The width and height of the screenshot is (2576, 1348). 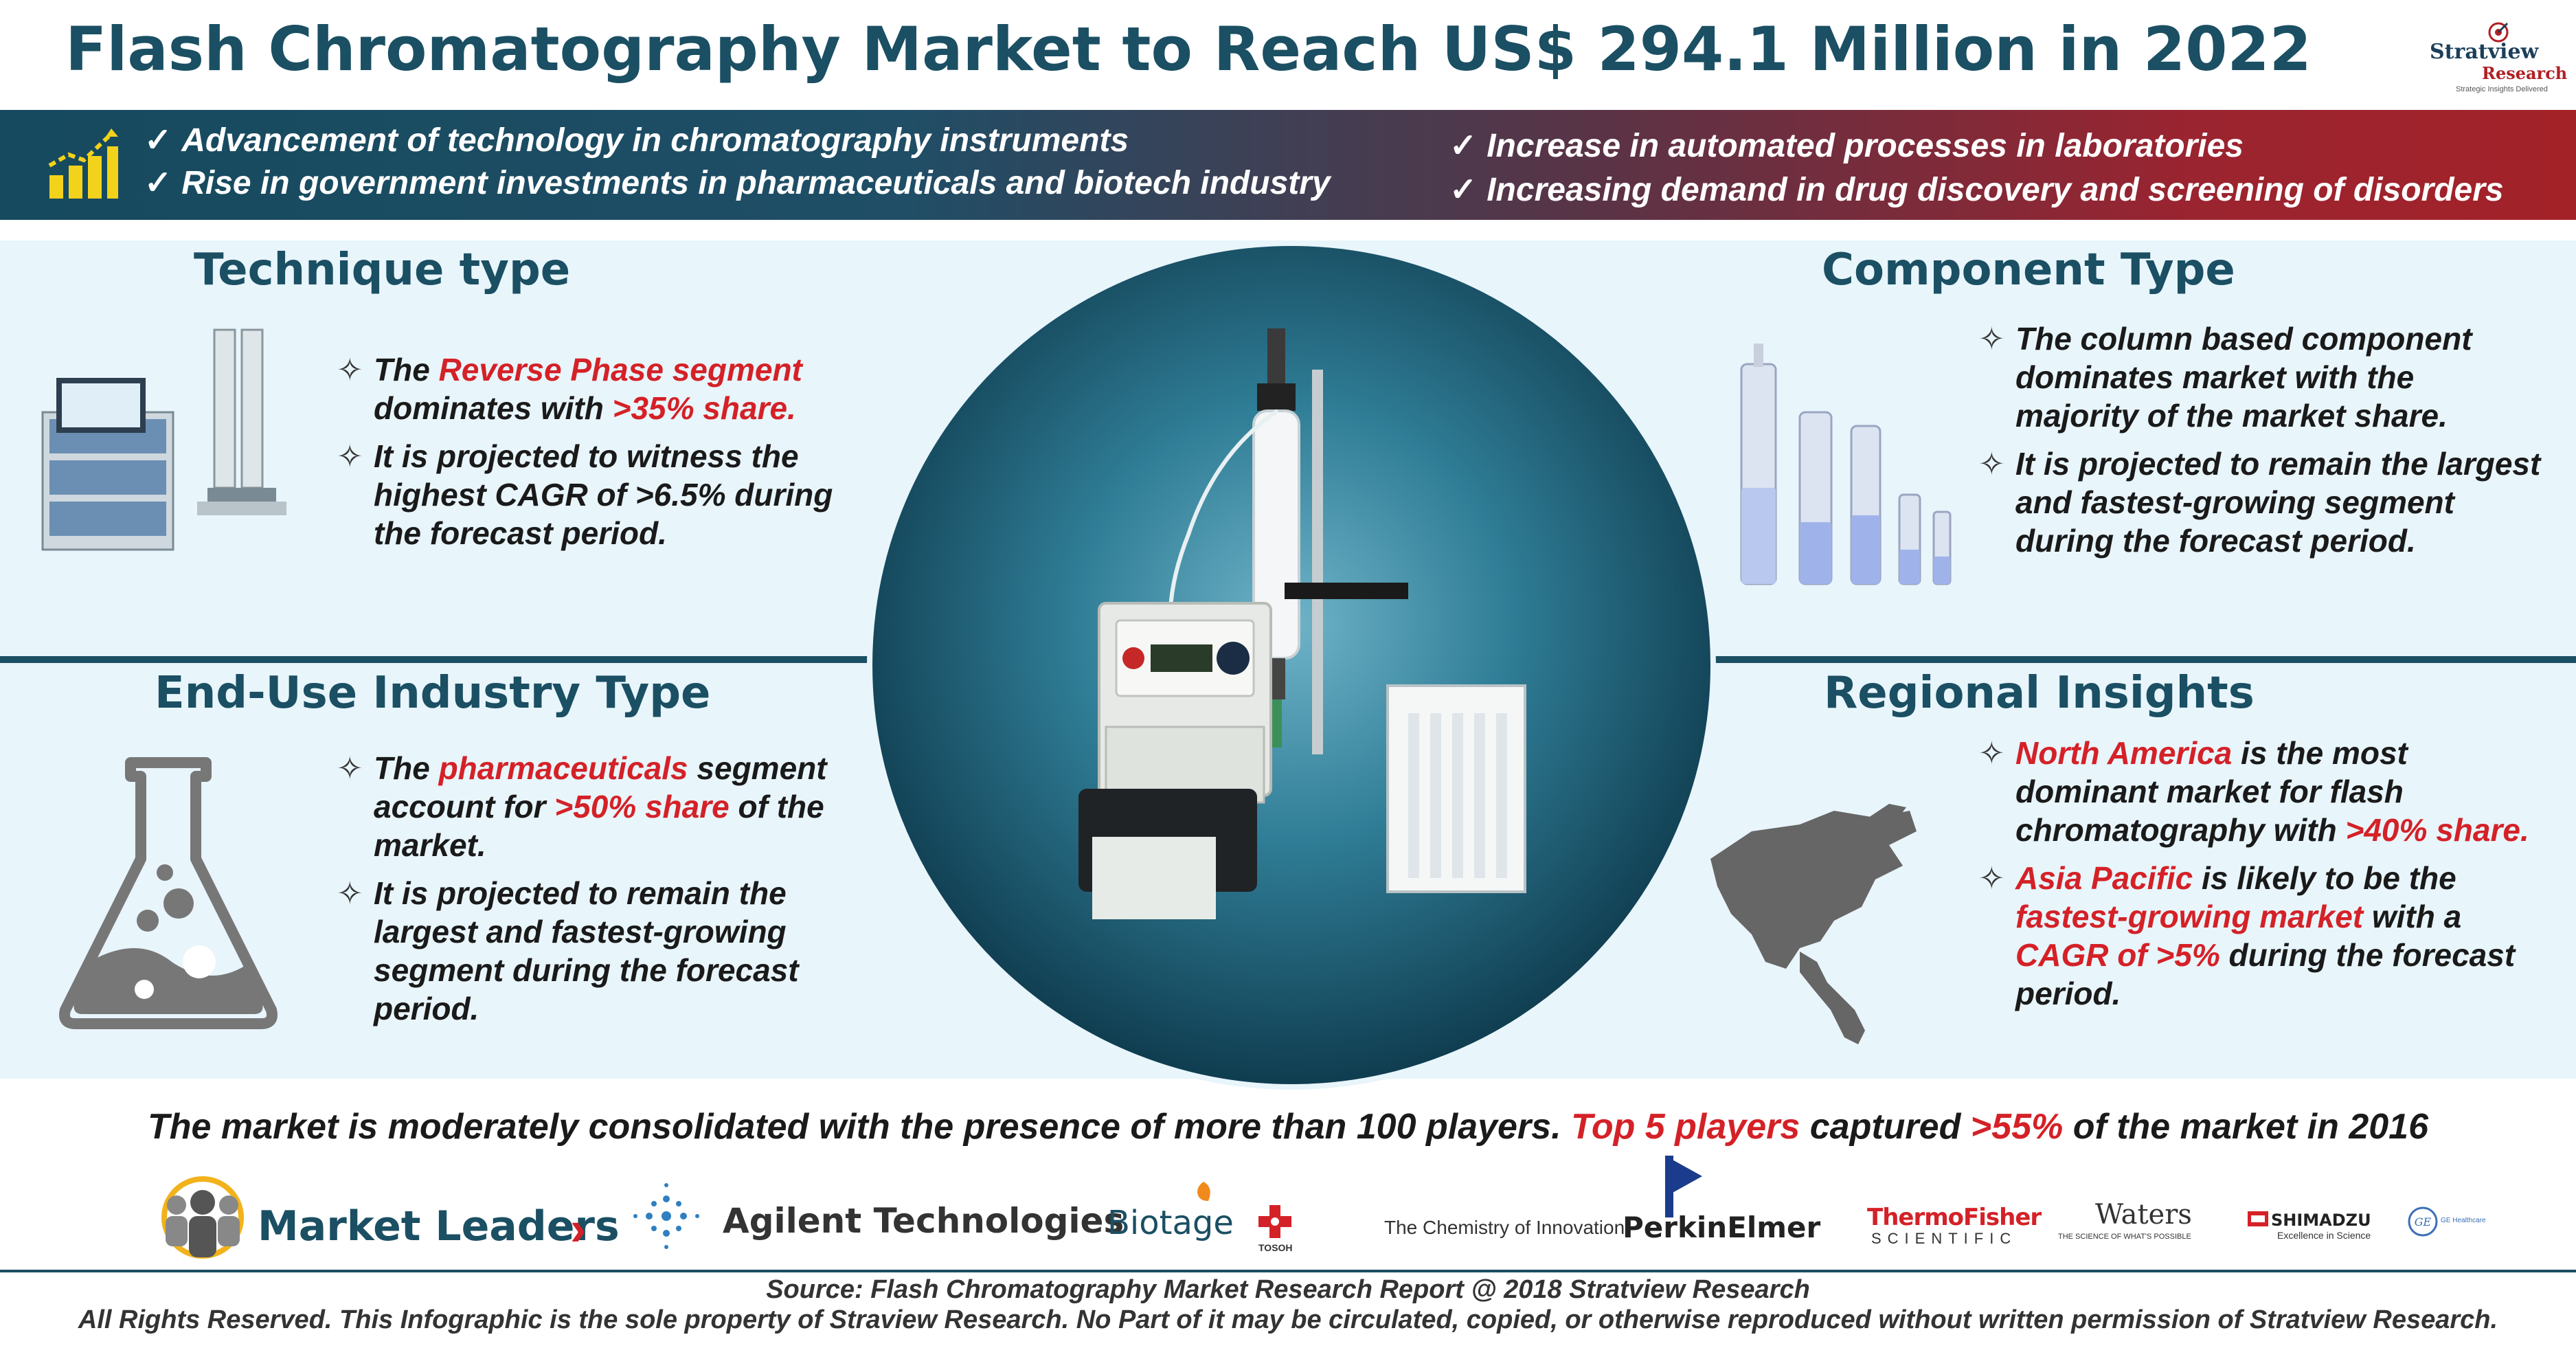 What do you see at coordinates (2258, 1218) in the screenshot?
I see `shimadzu-mark-icon` at bounding box center [2258, 1218].